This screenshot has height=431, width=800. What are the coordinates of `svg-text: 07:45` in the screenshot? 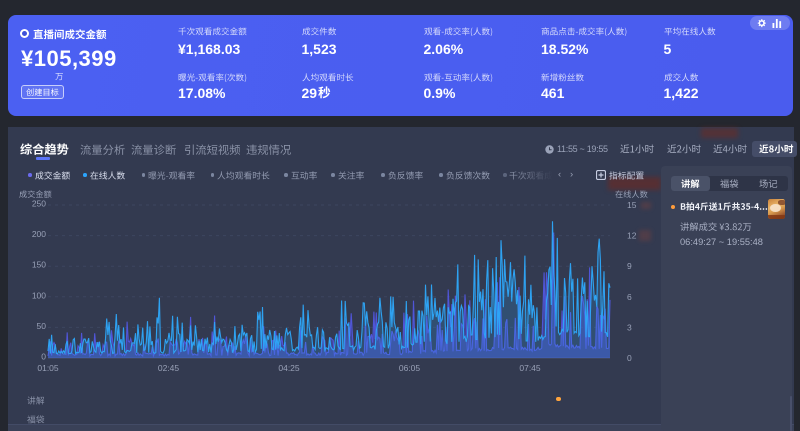 It's located at (530, 368).